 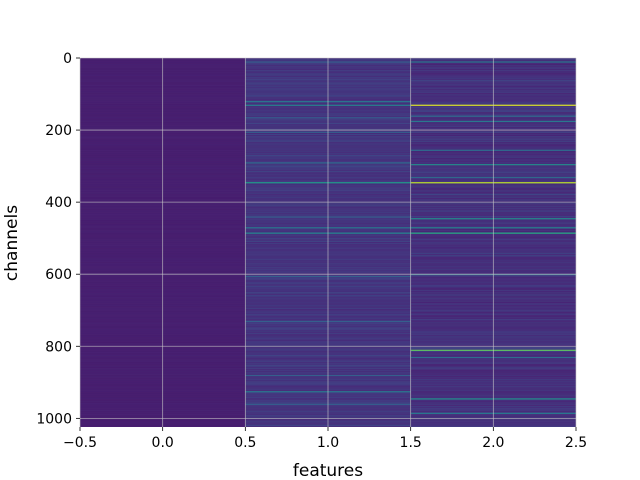 What do you see at coordinates (67, 59) in the screenshot?
I see `y-tick-label: 0` at bounding box center [67, 59].